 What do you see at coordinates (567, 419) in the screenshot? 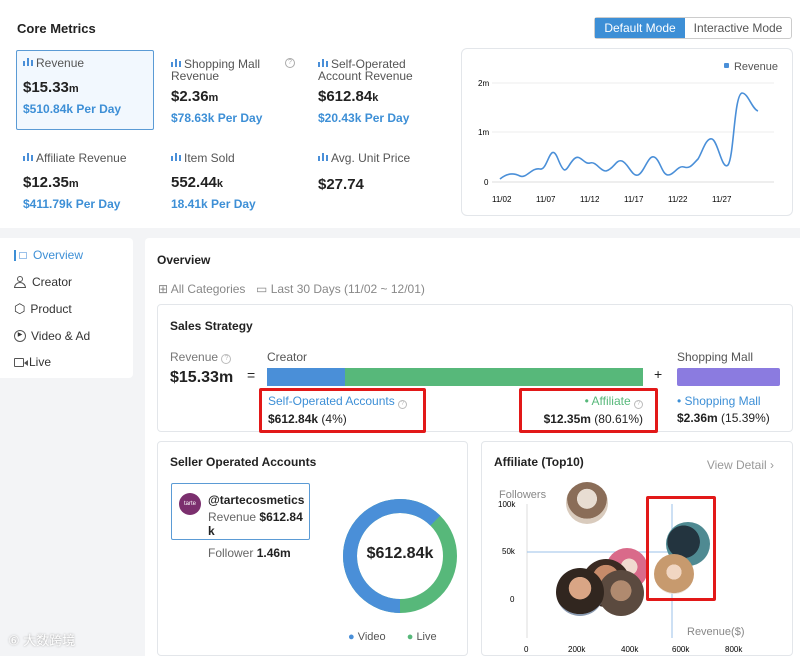
I see `affiliate-value: $12.35m` at bounding box center [567, 419].